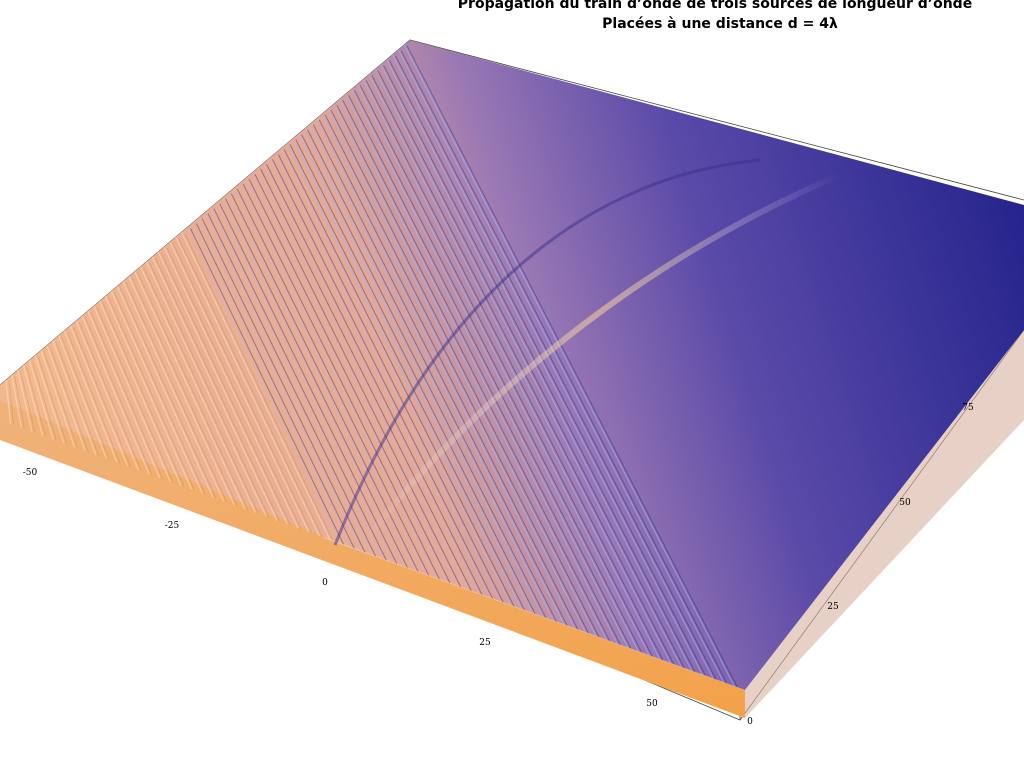 This screenshot has height=768, width=1024. I want to click on x-tick-label: 25, so click(485, 643).